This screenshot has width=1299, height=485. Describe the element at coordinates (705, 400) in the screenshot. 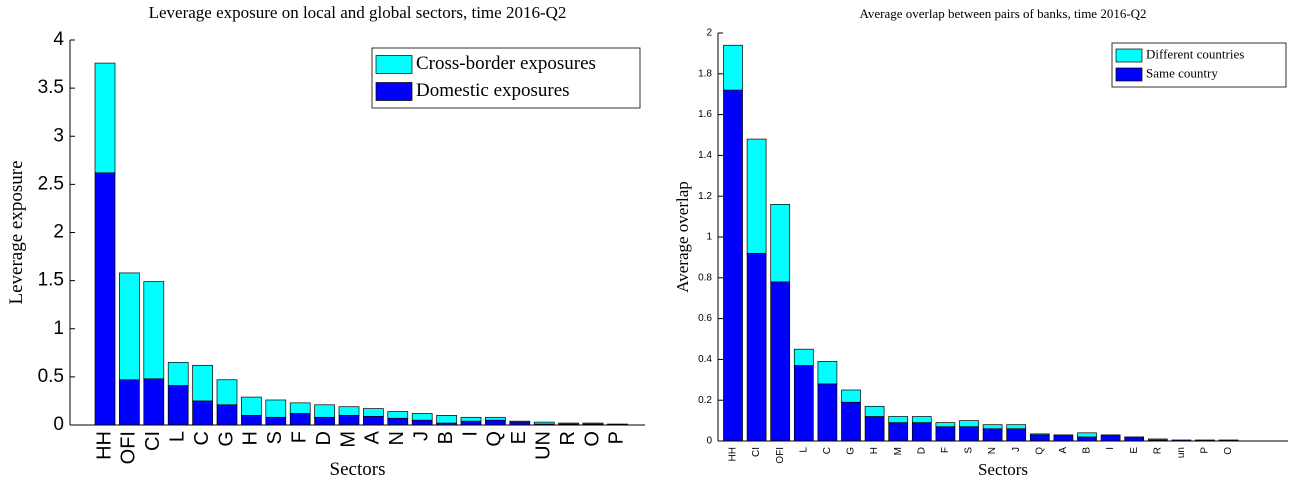

I see `y-tick-label: 0.2` at that location.